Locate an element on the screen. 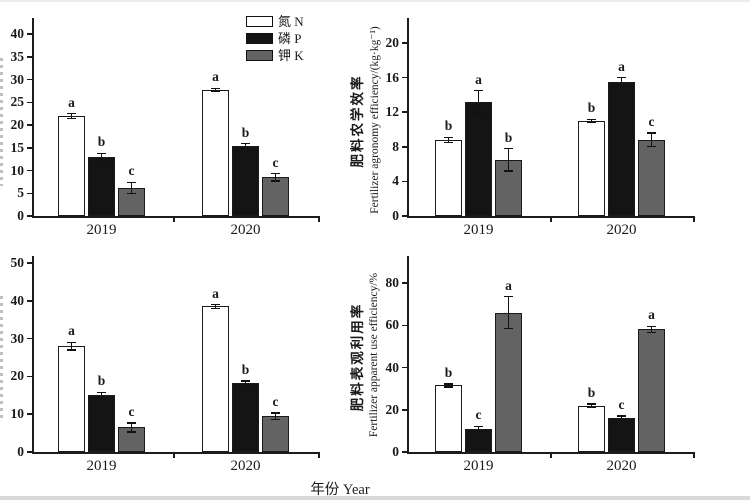  legend-swatch-p is located at coordinates (259, 38).